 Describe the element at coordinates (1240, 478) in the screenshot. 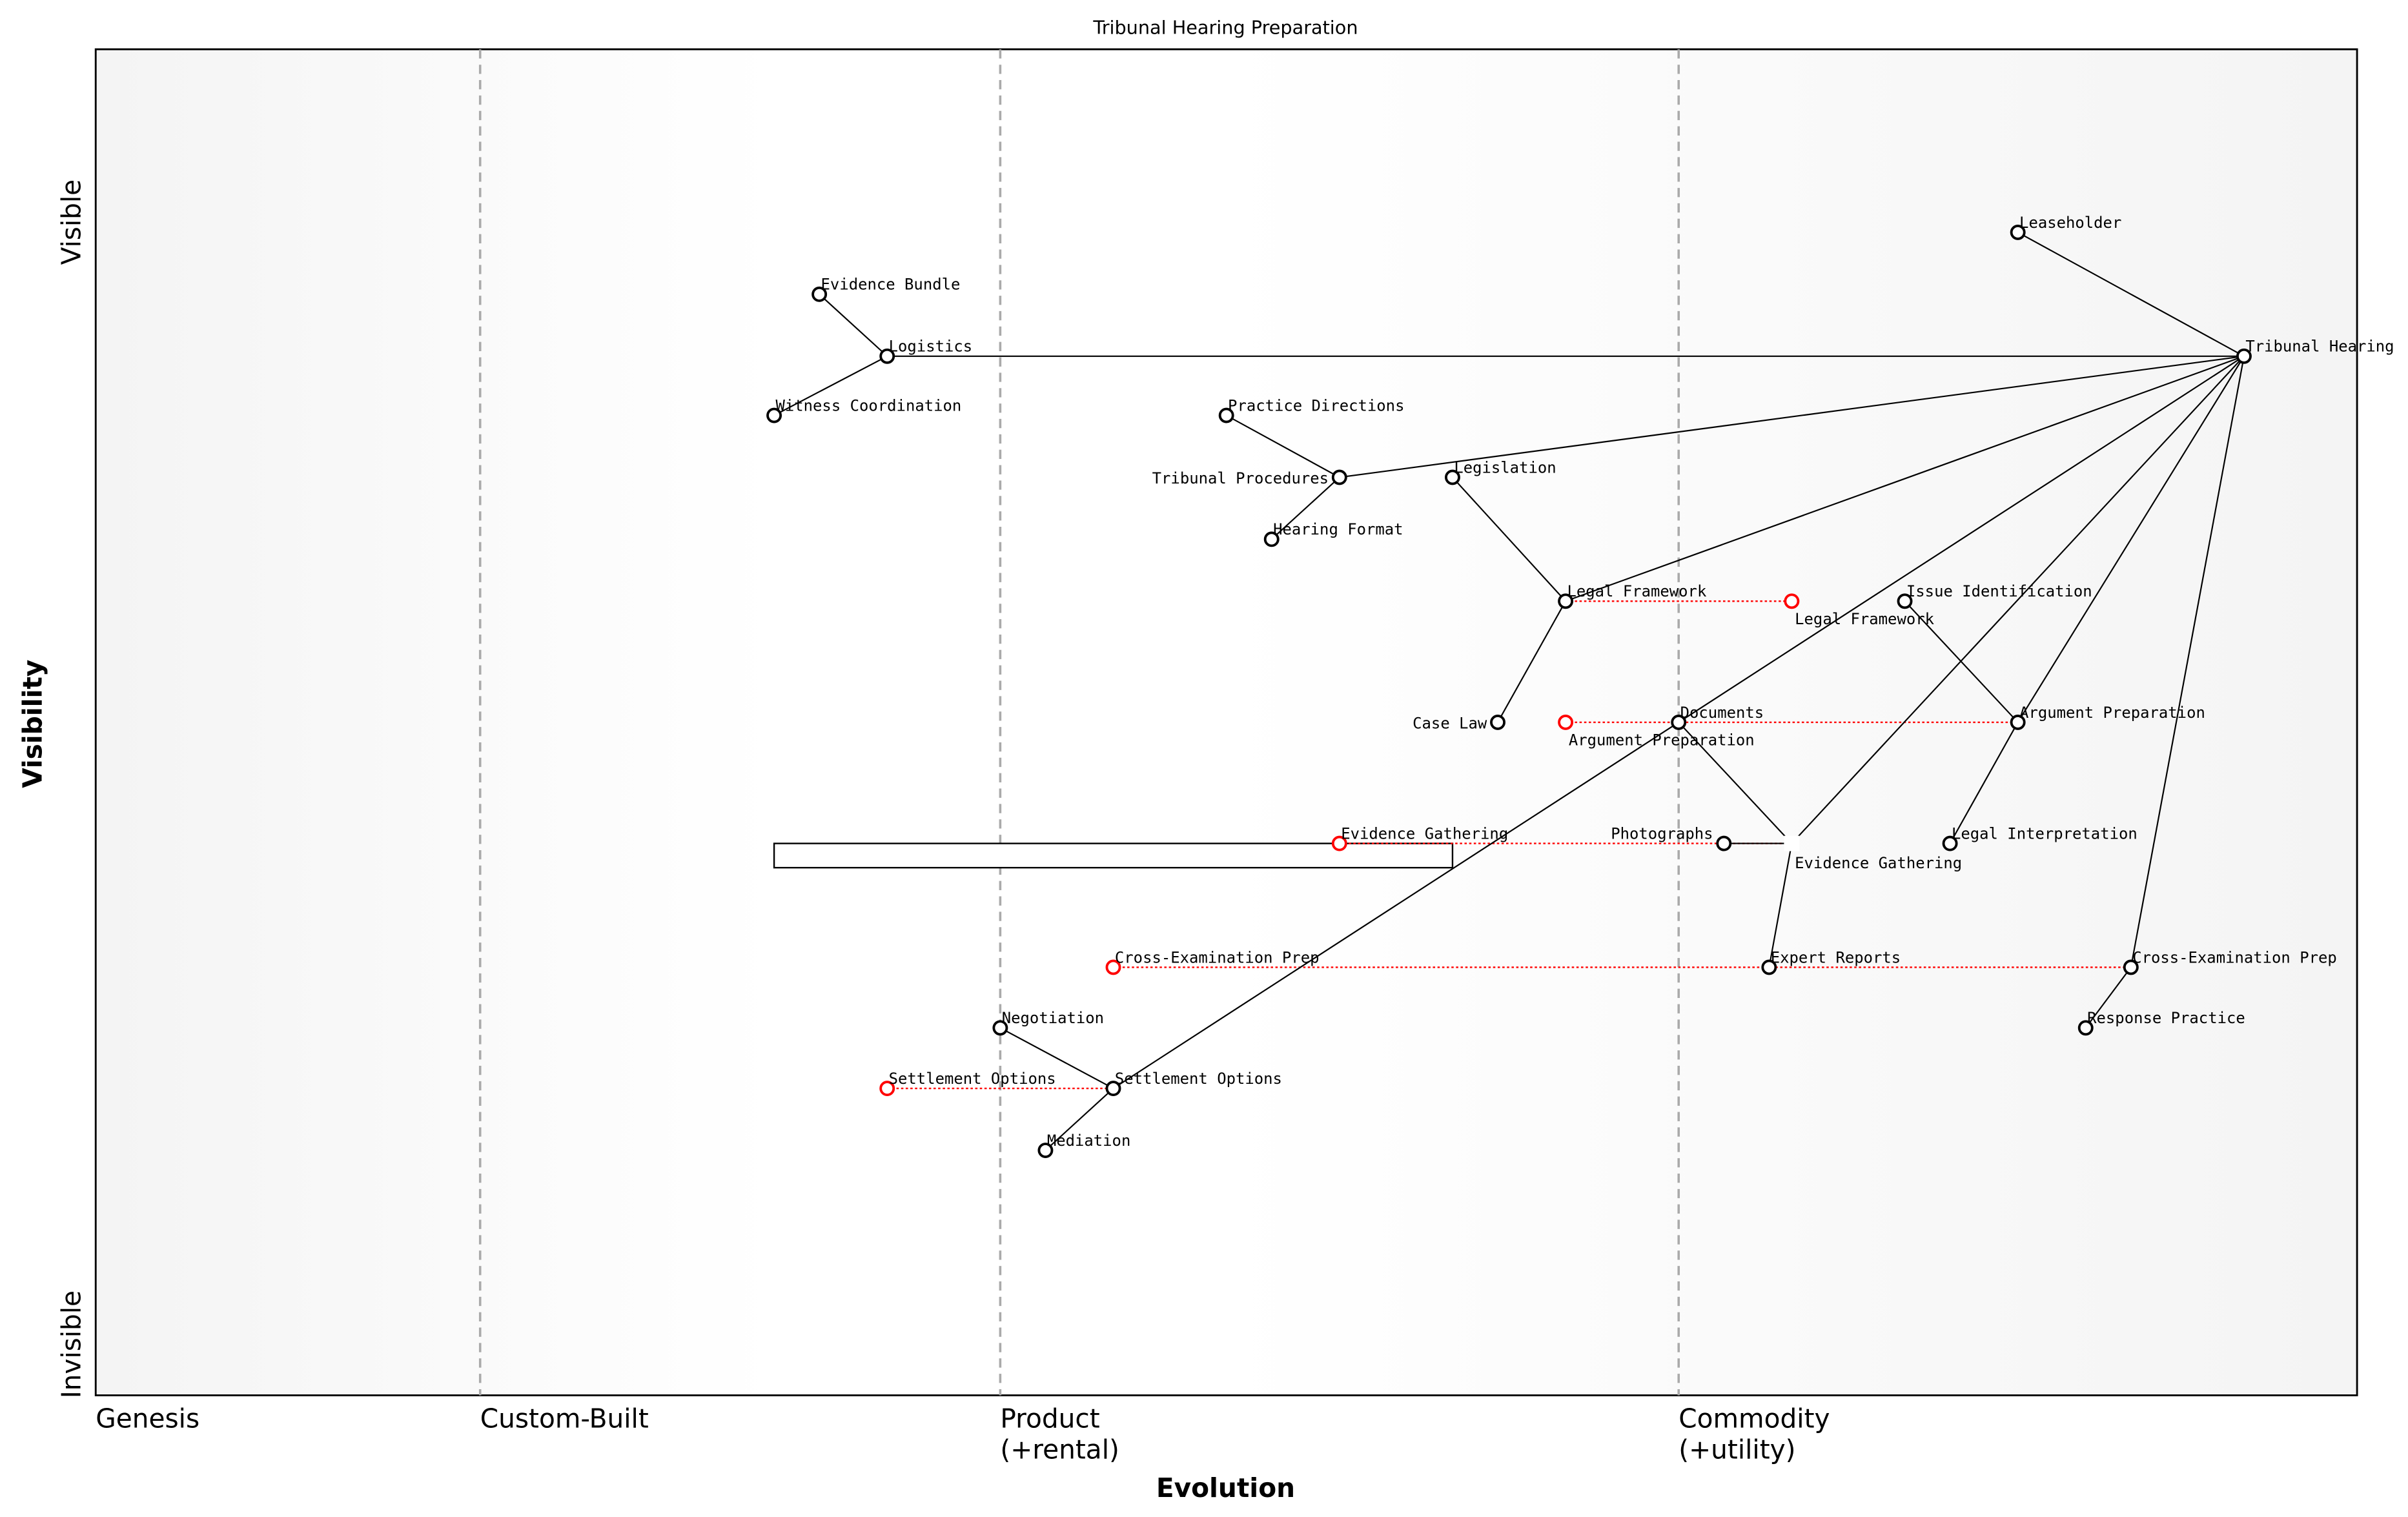

I see `component-label: Tribunal Procedures` at that location.